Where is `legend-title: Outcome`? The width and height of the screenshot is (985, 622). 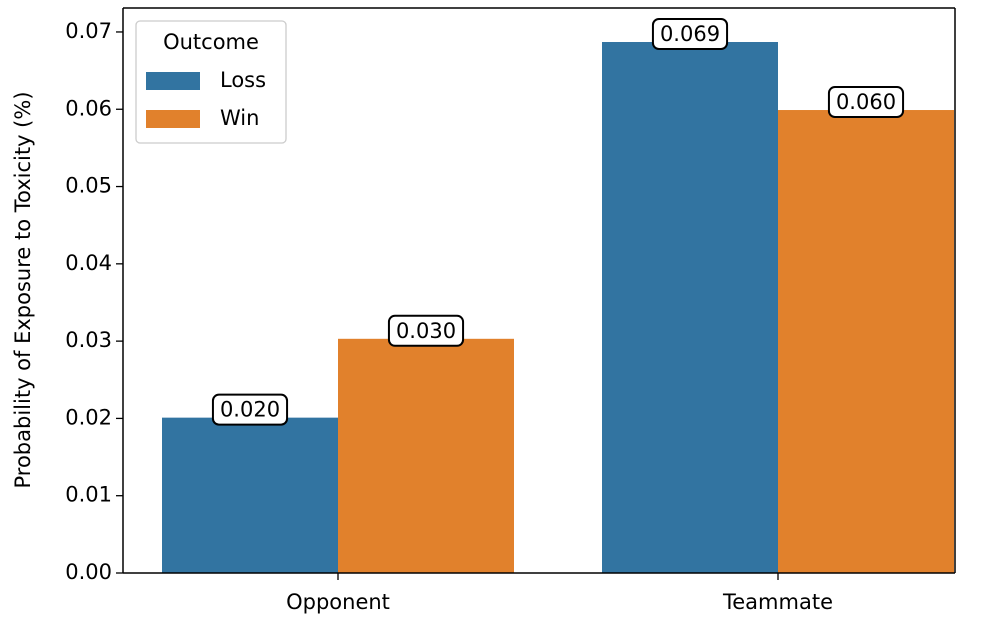
legend-title: Outcome is located at coordinates (211, 42).